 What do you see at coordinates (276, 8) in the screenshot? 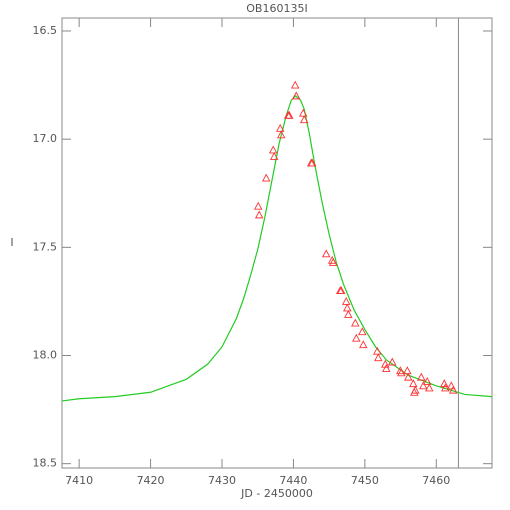
I see `chart-title: OB160135I` at bounding box center [276, 8].